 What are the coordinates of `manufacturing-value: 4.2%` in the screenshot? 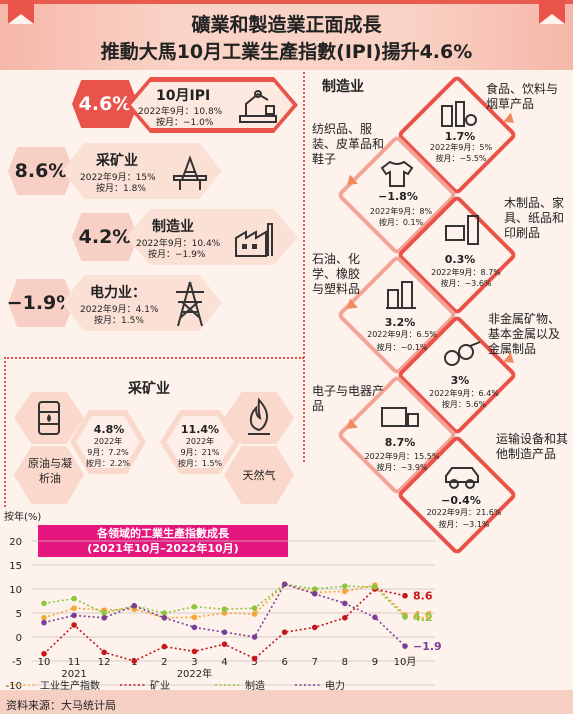 It's located at (105, 237).